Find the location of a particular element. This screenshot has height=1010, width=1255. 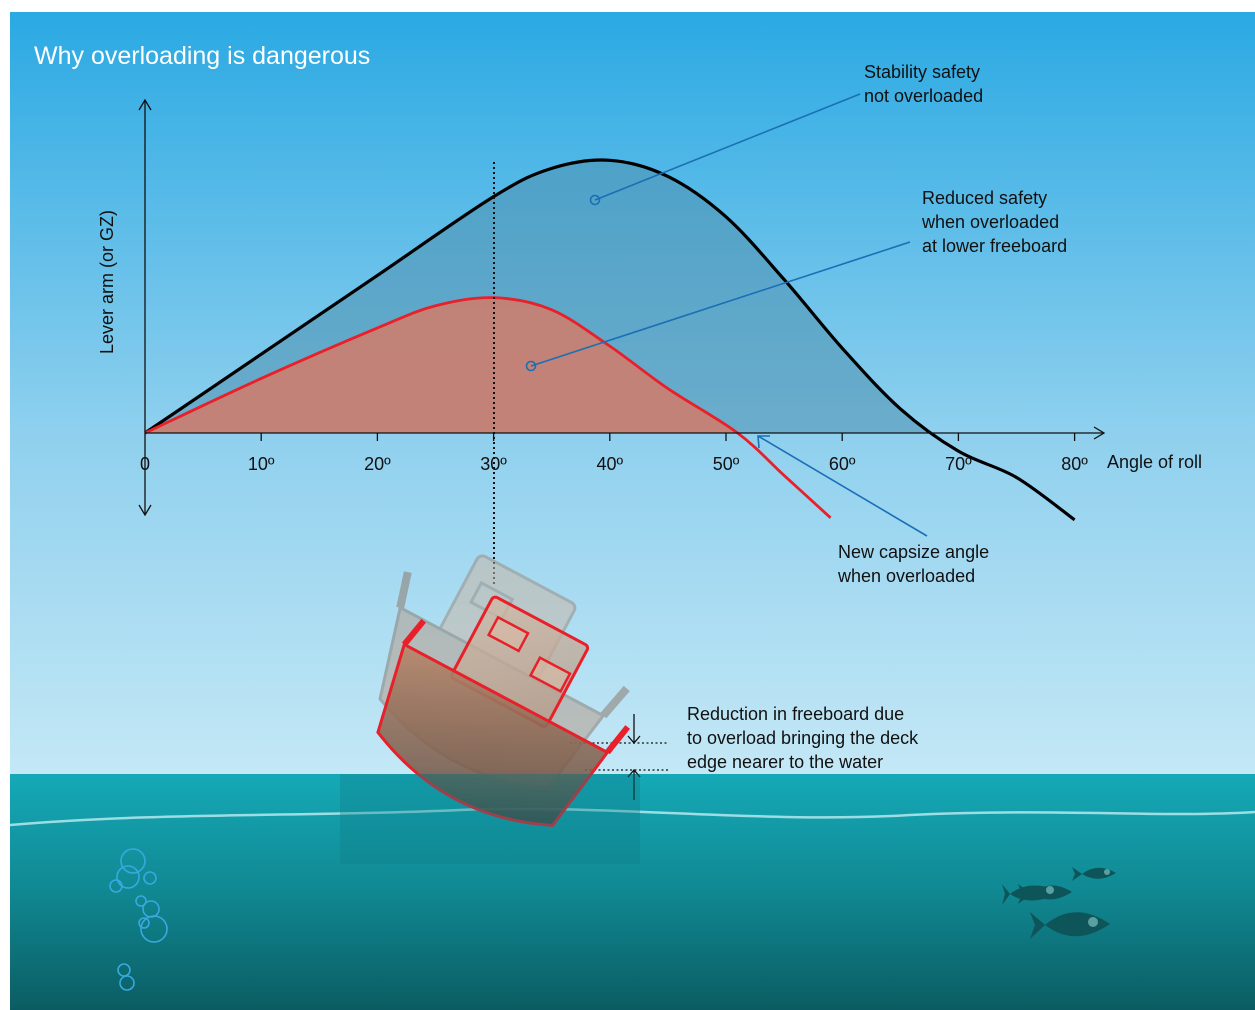

annotation-line: not overloaded is located at coordinates (923, 96).